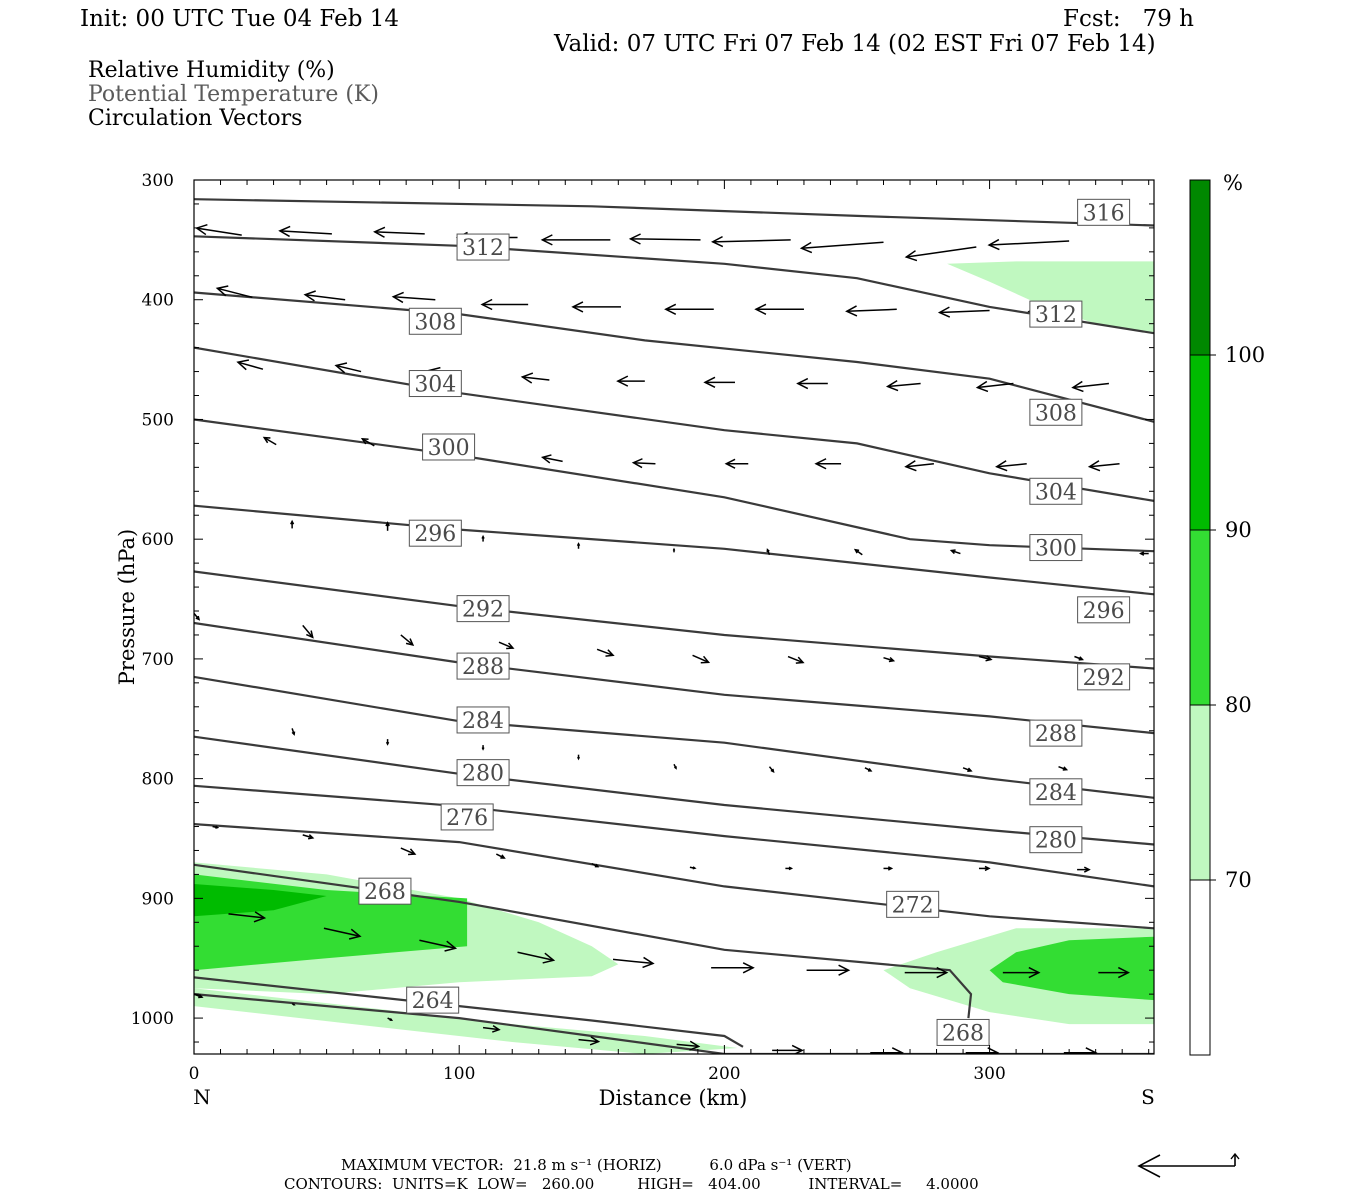 This screenshot has height=1200, width=1350. I want to click on reference-vector, so click(1188, 1165).